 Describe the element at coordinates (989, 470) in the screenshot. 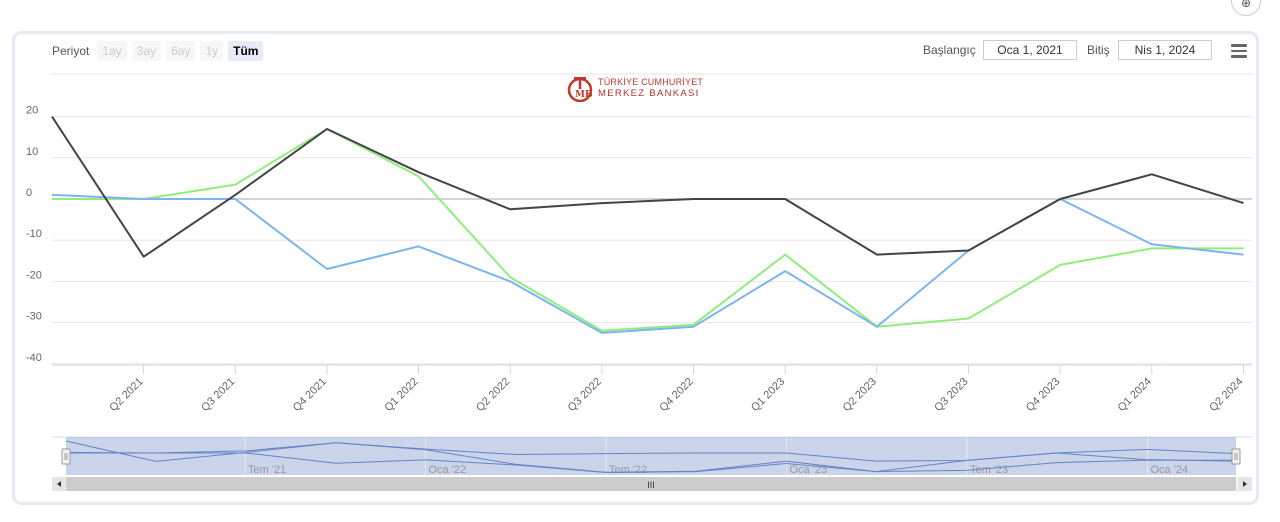

I see `navigator-label: Tem '23` at that location.